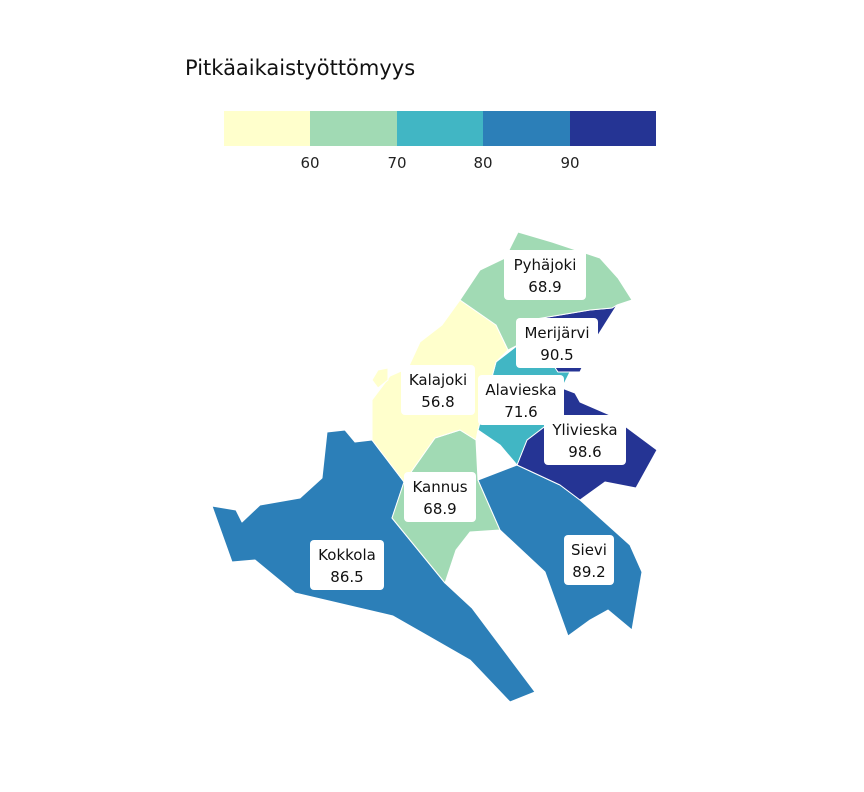  What do you see at coordinates (589, 550) in the screenshot?
I see `label-sievi-name: Sievi` at bounding box center [589, 550].